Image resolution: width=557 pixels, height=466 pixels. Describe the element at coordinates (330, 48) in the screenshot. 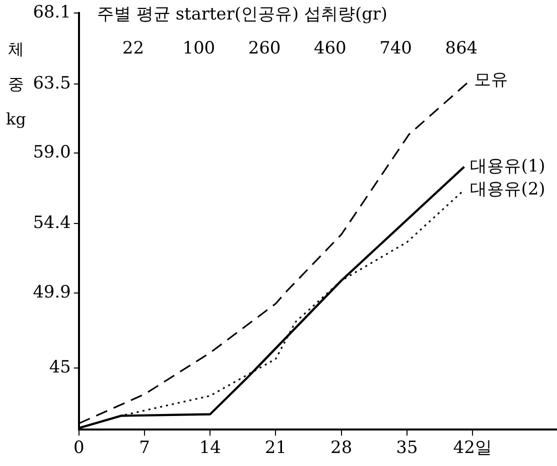

I see `annotation: 460` at that location.